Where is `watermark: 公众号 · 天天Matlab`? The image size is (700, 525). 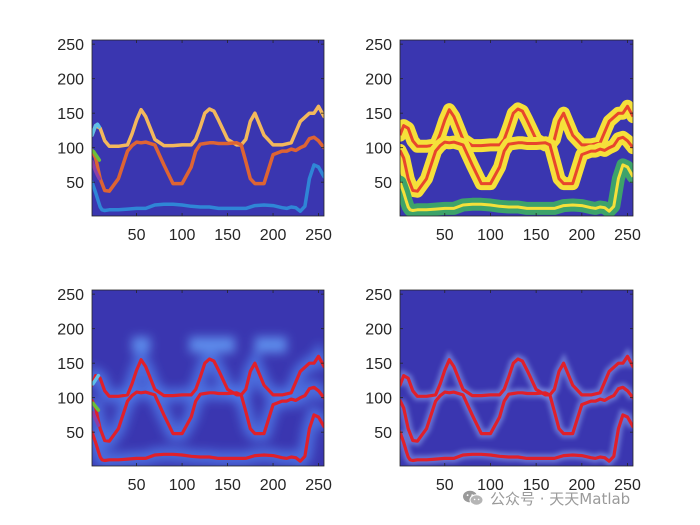 watermark: 公众号 · 天天Matlab is located at coordinates (546, 498).